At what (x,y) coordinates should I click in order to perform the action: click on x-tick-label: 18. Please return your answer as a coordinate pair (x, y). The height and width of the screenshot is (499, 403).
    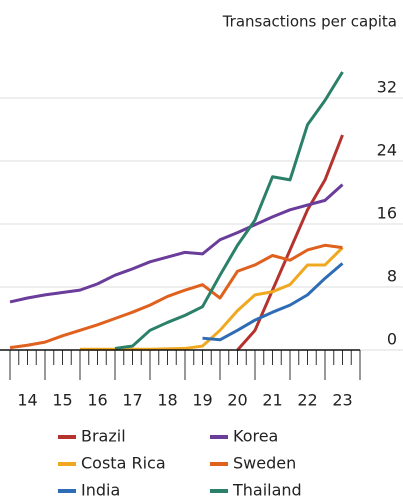
    Looking at the image, I should click on (167, 400).